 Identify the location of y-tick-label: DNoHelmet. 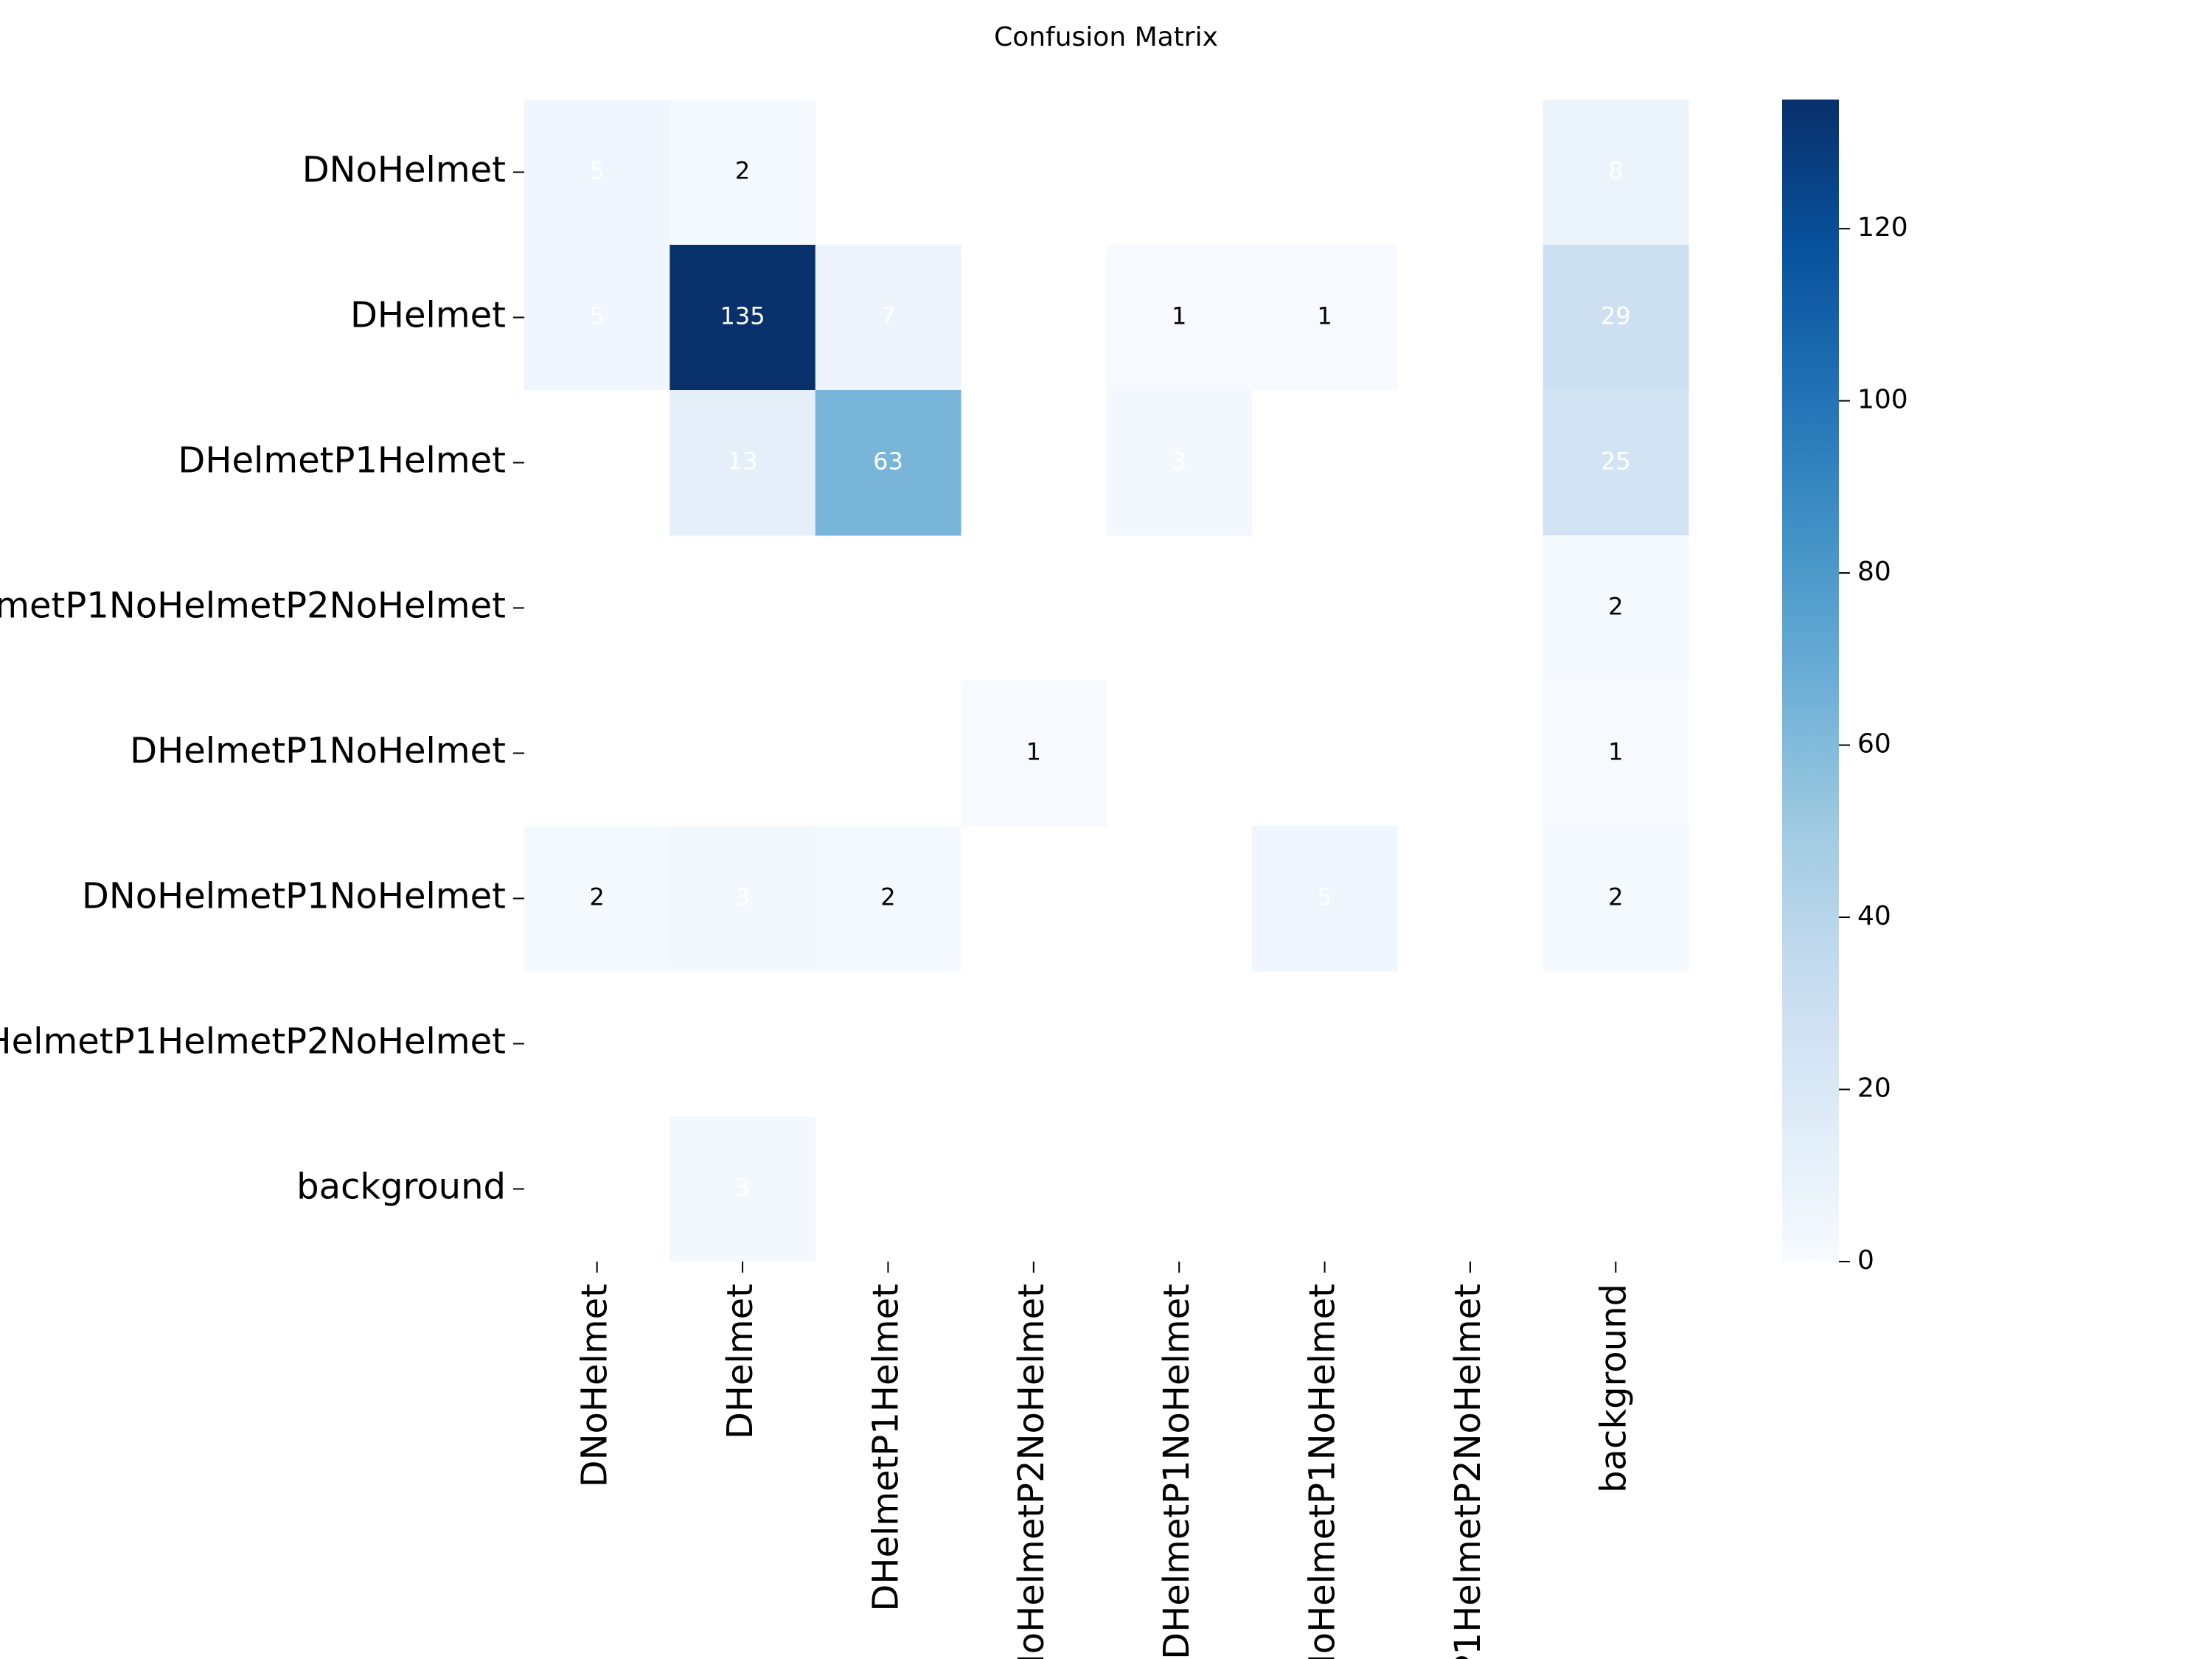
(404, 170).